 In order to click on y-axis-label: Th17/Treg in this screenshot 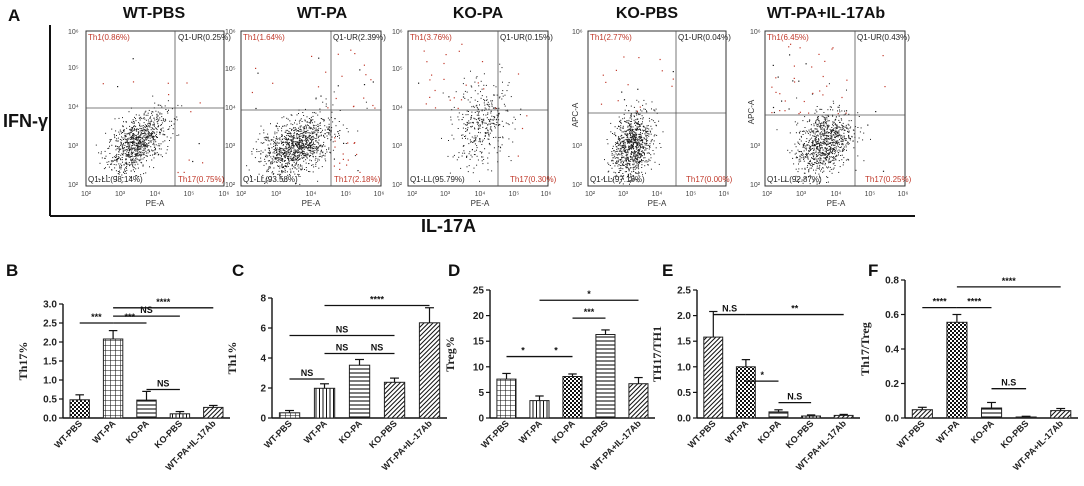, I will do `click(865, 349)`.